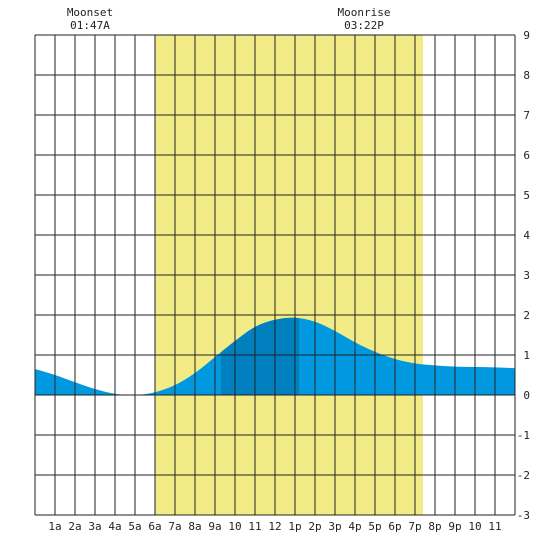  Describe the element at coordinates (526, 115) in the screenshot. I see `y-tick-label: 7` at that location.